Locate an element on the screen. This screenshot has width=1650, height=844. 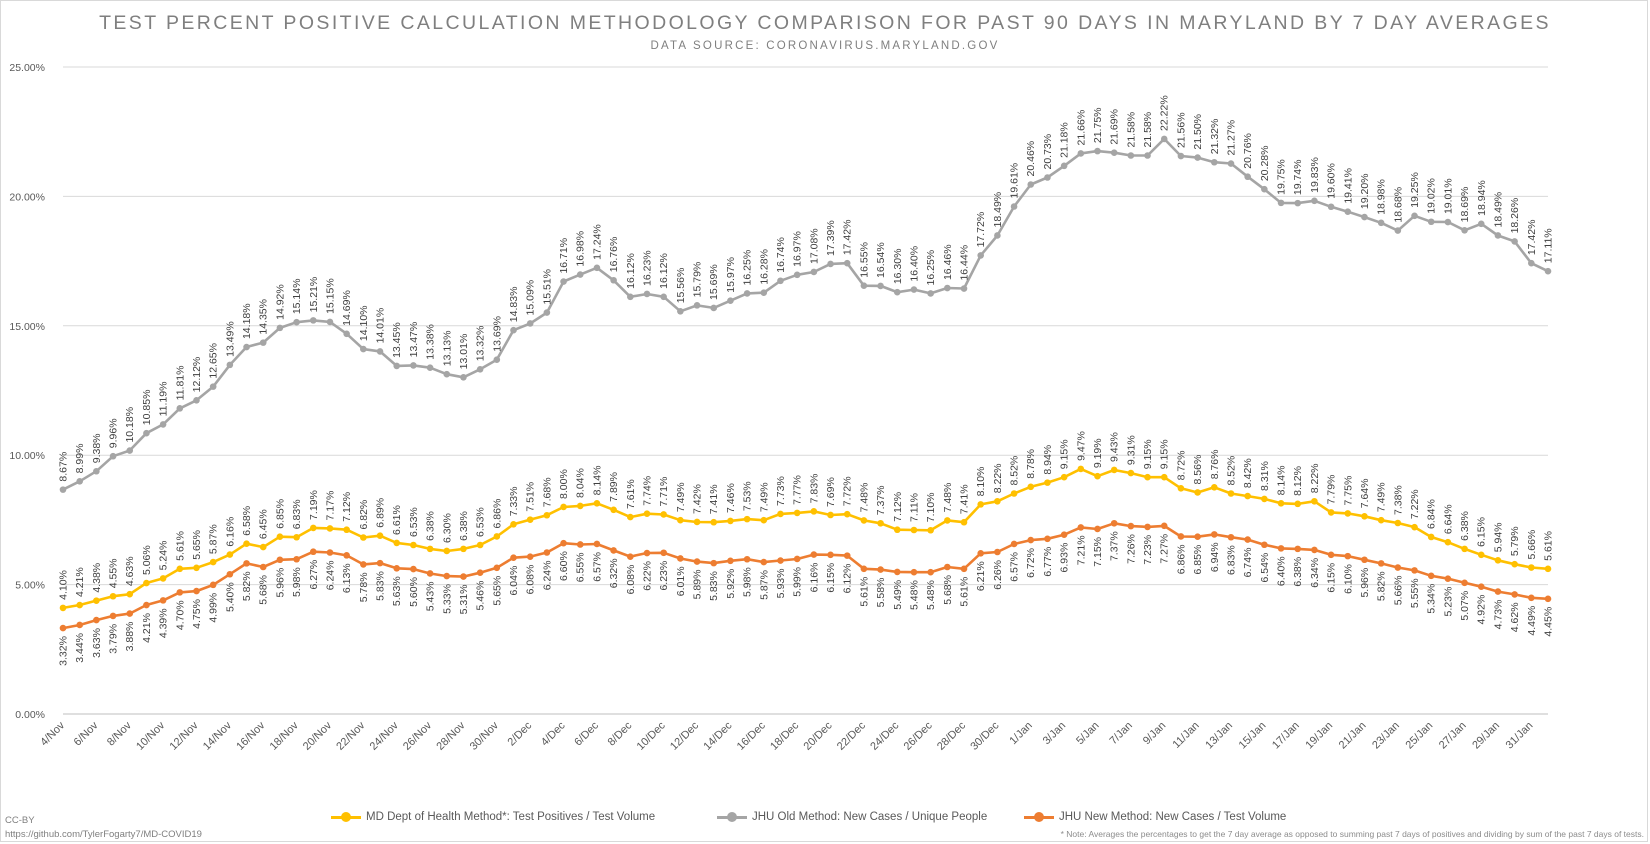
data-label: 6.27% is located at coordinates (314, 575).